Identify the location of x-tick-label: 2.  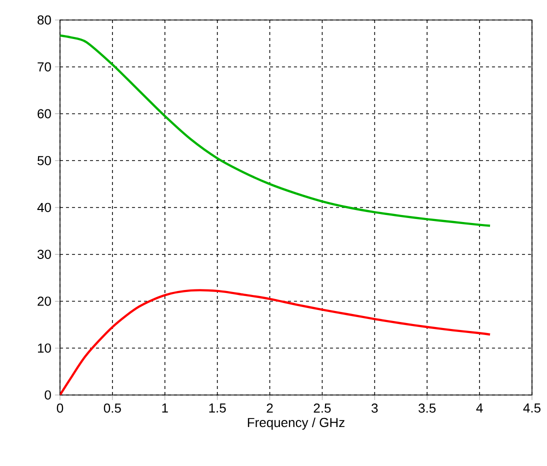
(269, 408).